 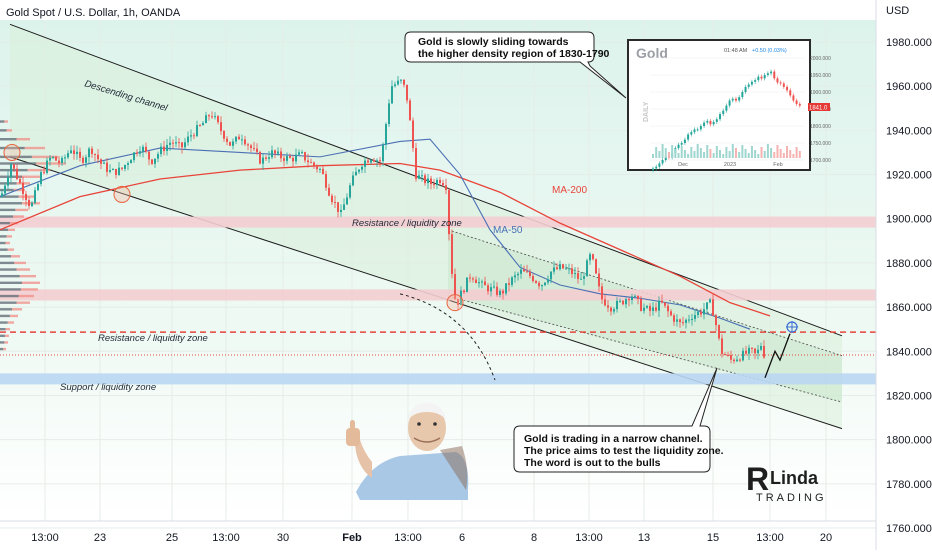 I want to click on support-label: Support / liquidity zone, so click(x=108, y=387).